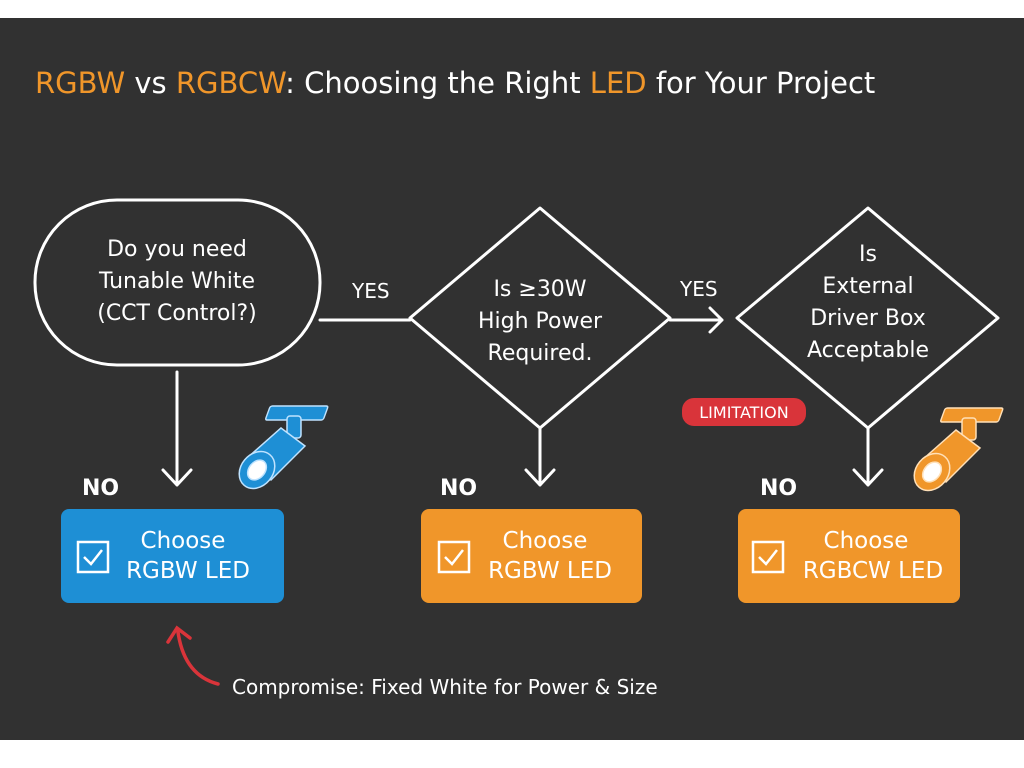 This screenshot has height=768, width=1024. I want to click on title-end: for Your Project, so click(761, 83).